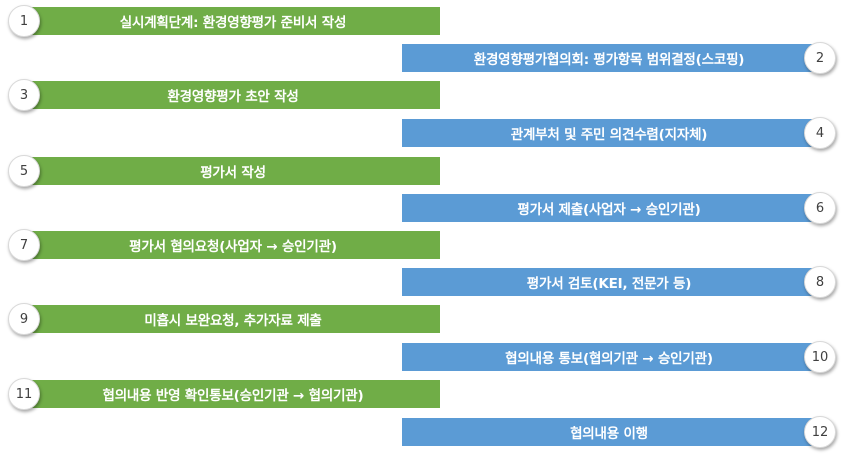 The width and height of the screenshot is (844, 456). What do you see at coordinates (24, 171) in the screenshot?
I see `step-5-number-badge: 5` at bounding box center [24, 171].